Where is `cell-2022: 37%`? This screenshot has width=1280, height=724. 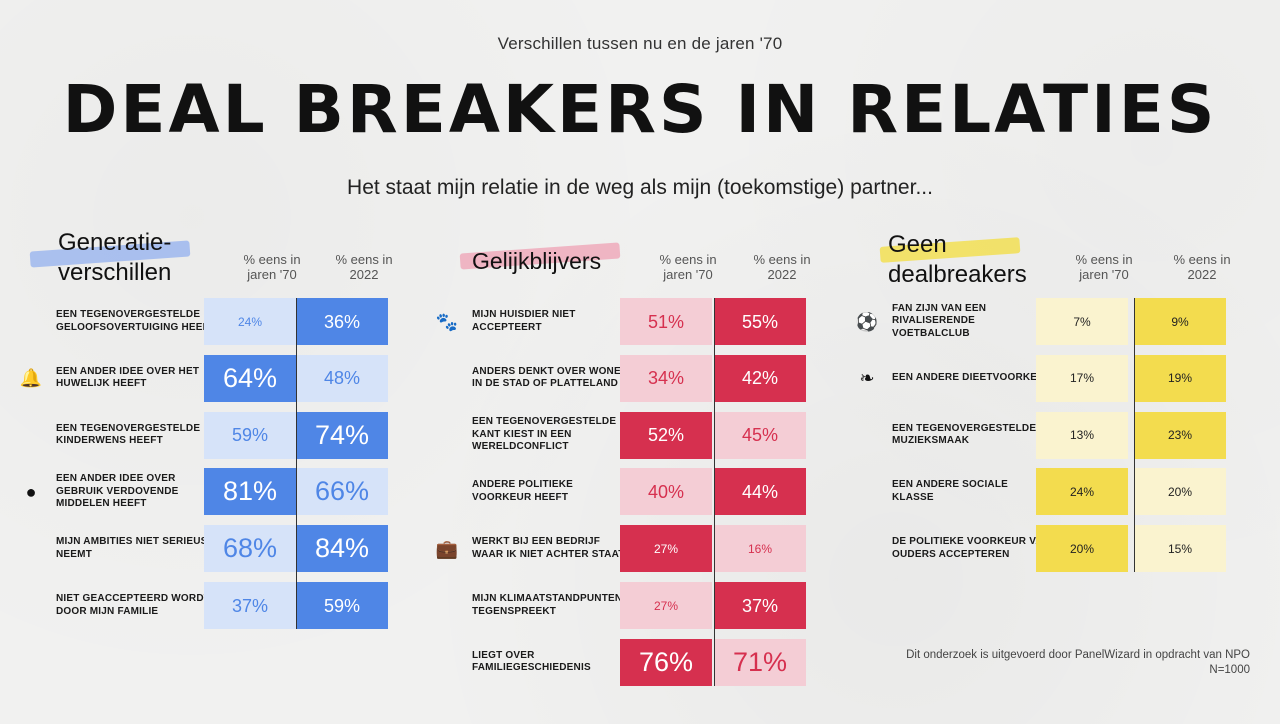 cell-2022: 37% is located at coordinates (760, 605).